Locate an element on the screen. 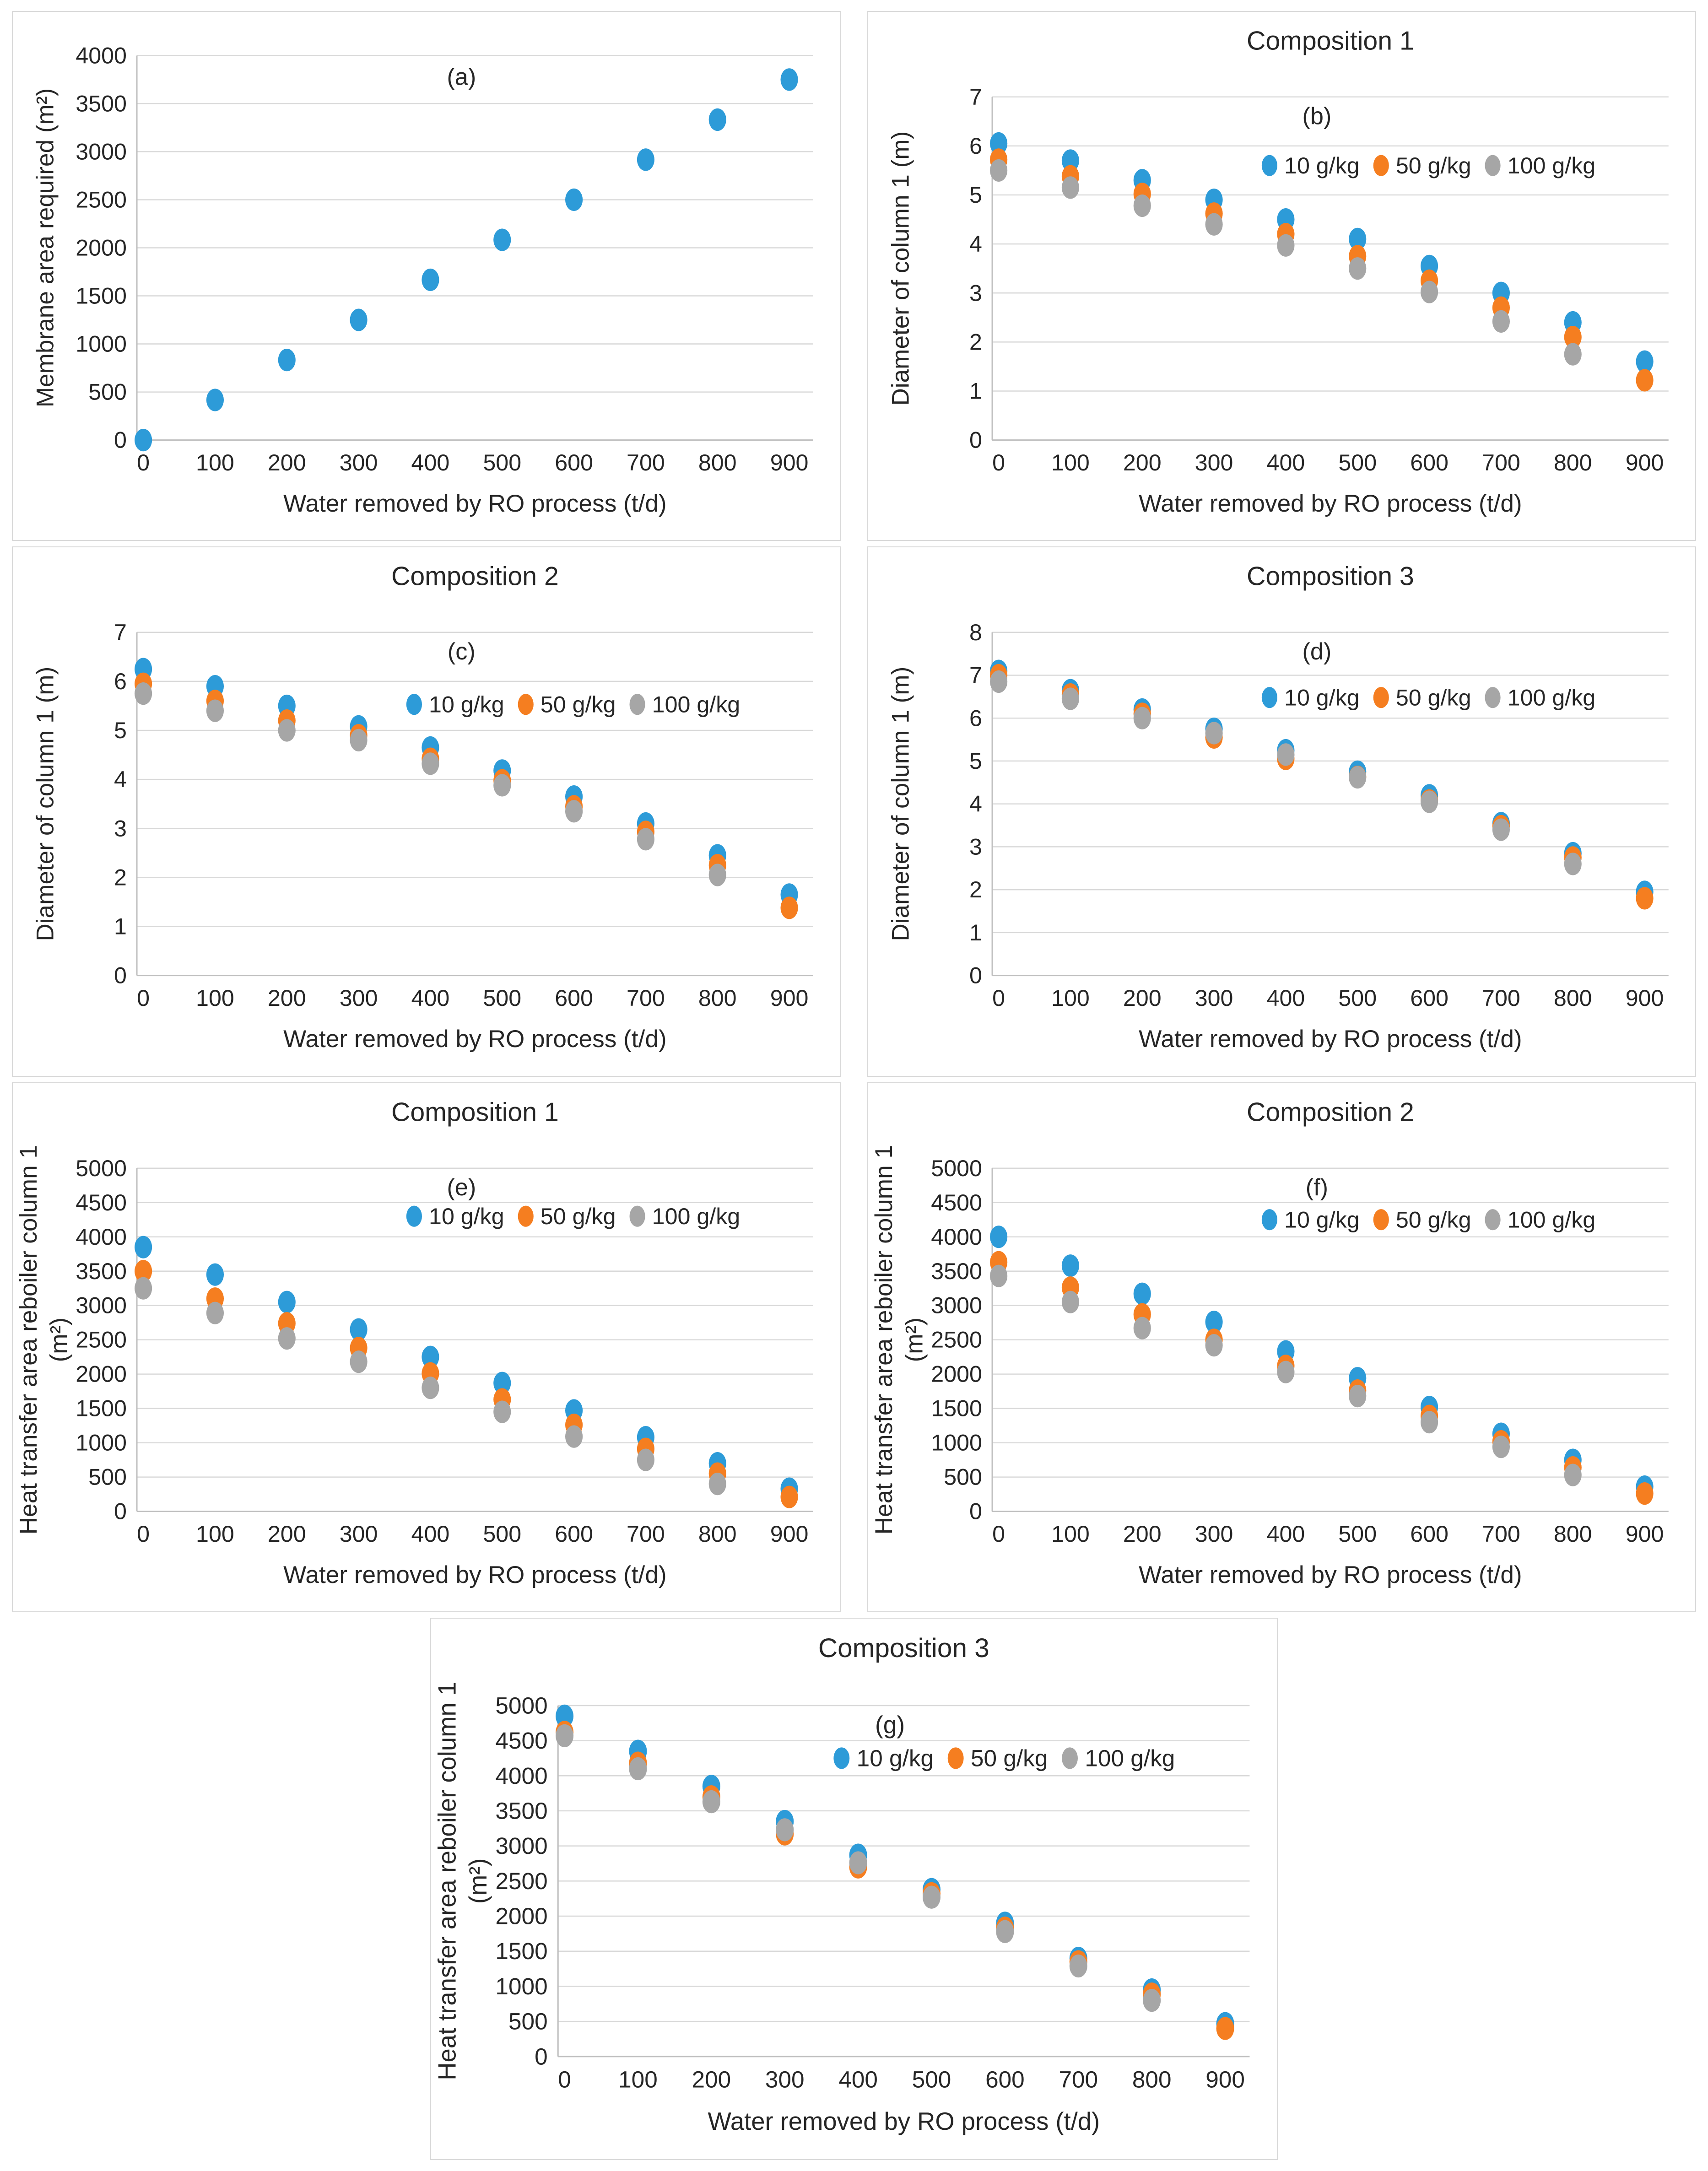 The width and height of the screenshot is (1708, 2171). y-axis-title: Membrane area required (m²) is located at coordinates (45, 248).